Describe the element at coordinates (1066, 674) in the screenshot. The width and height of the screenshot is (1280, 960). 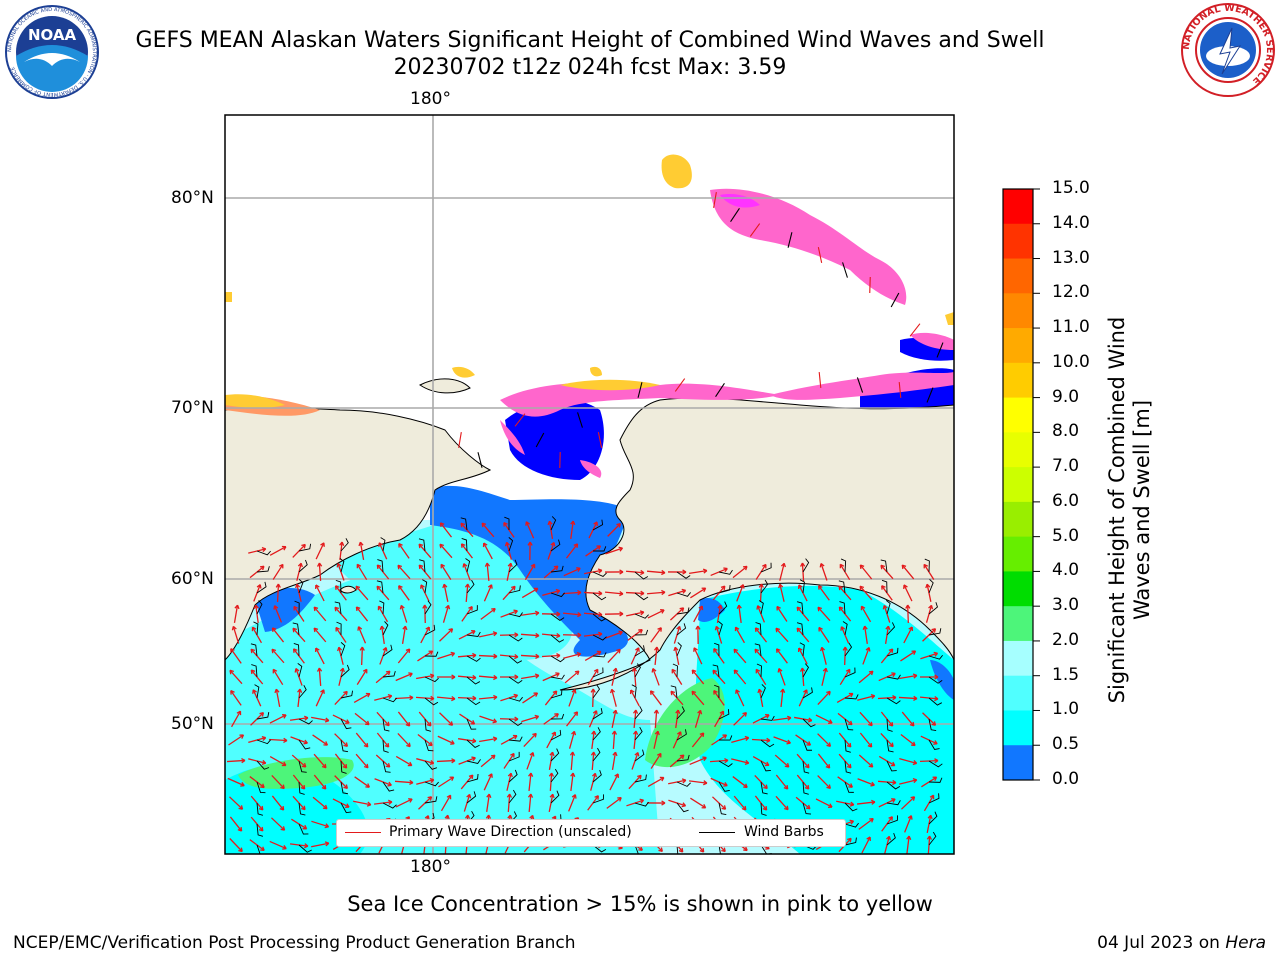
I see `colorbar-tick-label: 1.5` at that location.